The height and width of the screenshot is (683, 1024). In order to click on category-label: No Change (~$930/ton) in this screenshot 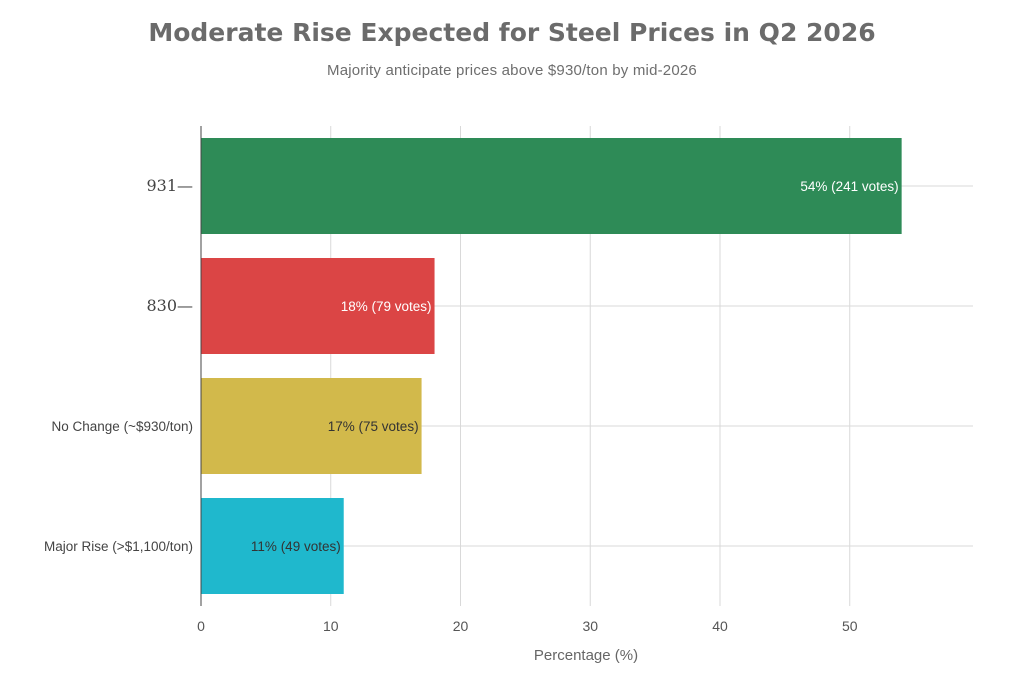, I will do `click(122, 426)`.